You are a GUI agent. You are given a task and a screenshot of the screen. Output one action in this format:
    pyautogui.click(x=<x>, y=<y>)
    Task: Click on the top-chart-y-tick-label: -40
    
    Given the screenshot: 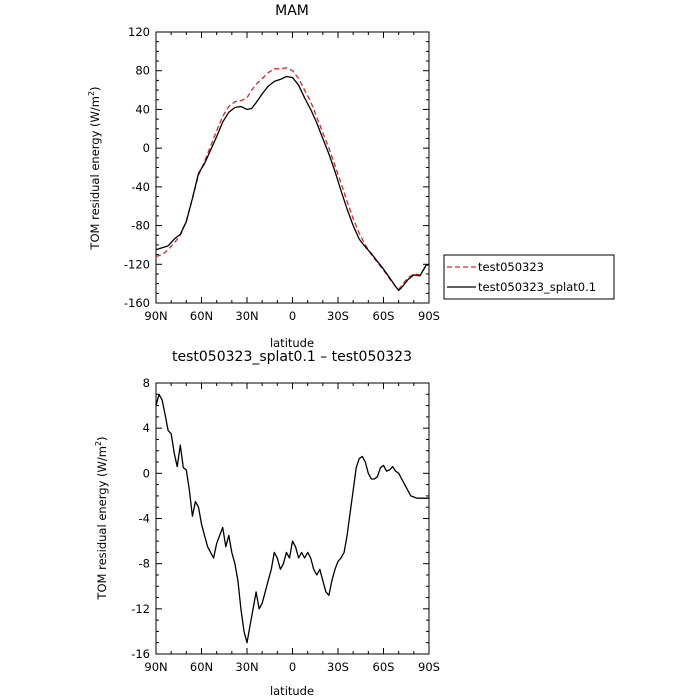 What is the action you would take?
    pyautogui.click(x=140, y=187)
    